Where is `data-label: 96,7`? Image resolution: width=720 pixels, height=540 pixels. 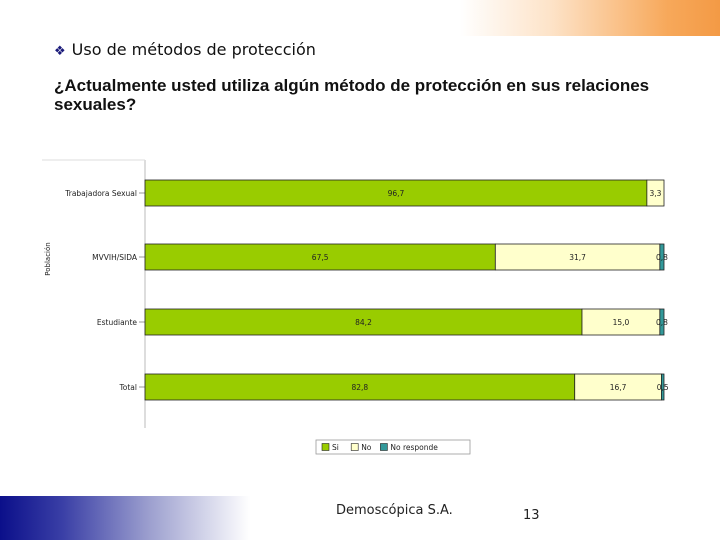
data-label: 96,7 is located at coordinates (396, 193).